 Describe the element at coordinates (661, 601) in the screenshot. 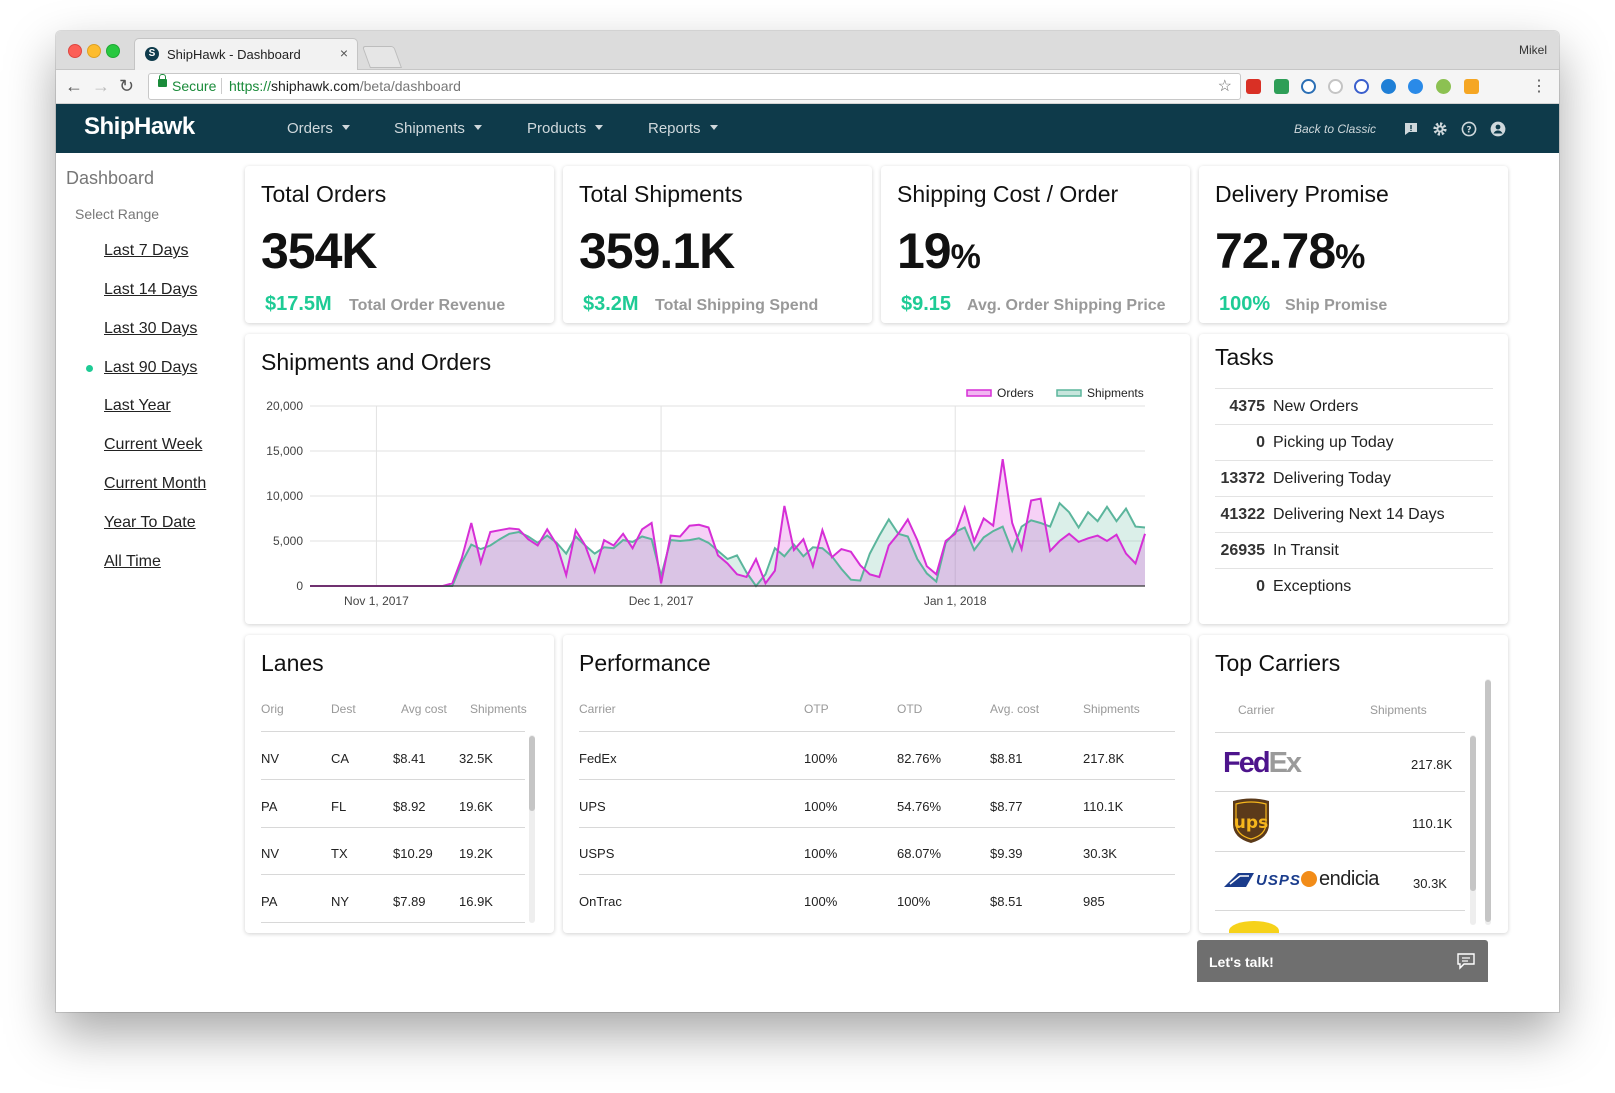

I see `x-tick-label: Dec 1, 2017` at that location.